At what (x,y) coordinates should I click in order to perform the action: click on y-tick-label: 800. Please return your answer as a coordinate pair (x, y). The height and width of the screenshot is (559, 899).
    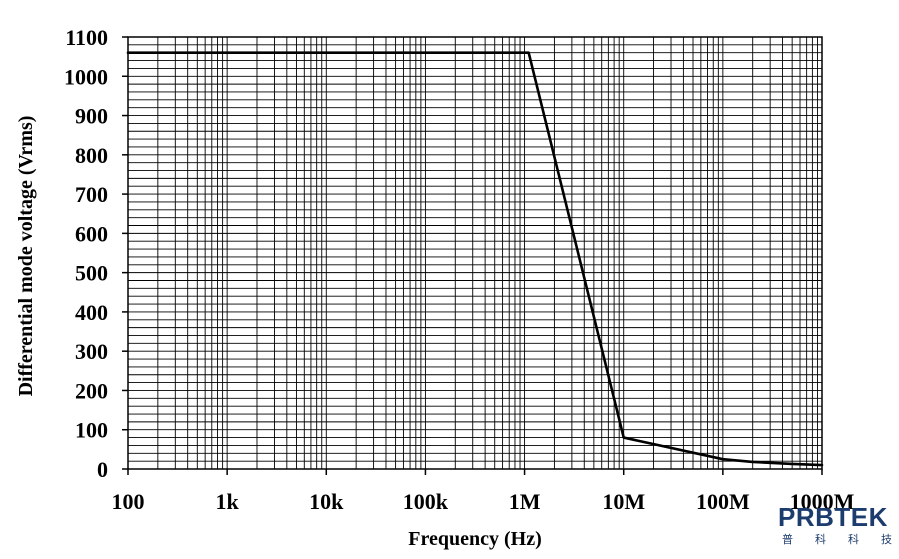
    Looking at the image, I should click on (91, 155).